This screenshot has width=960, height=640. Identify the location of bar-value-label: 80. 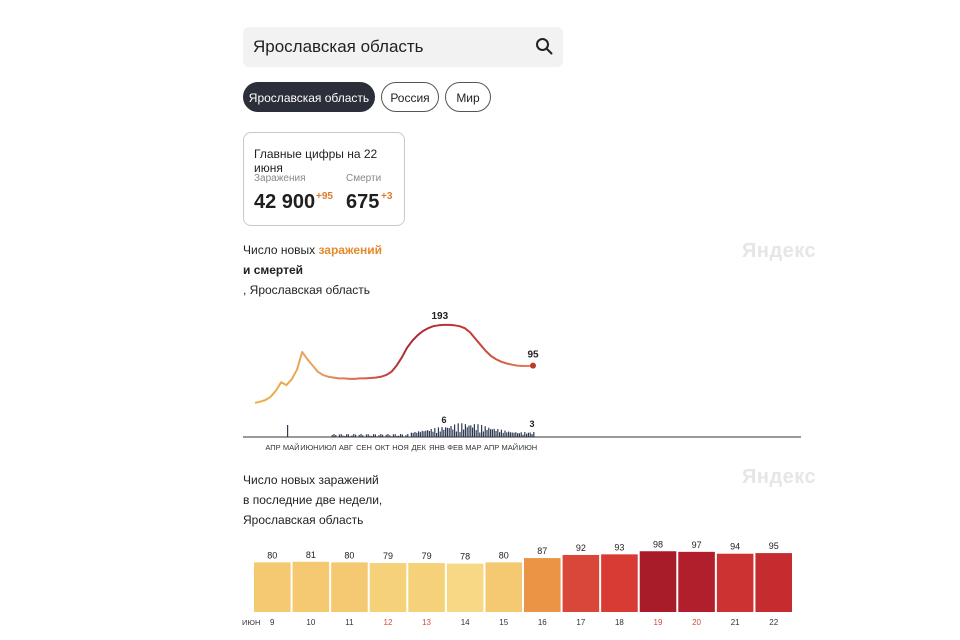
(349, 555).